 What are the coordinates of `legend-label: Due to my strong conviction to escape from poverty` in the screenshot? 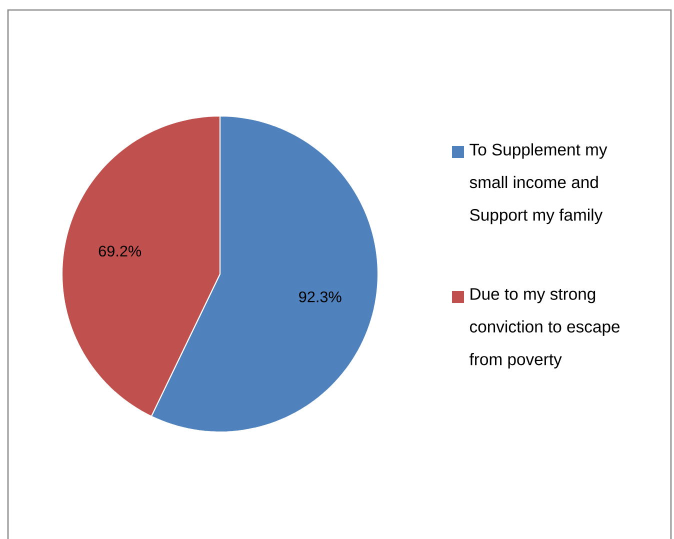 It's located at (545, 328).